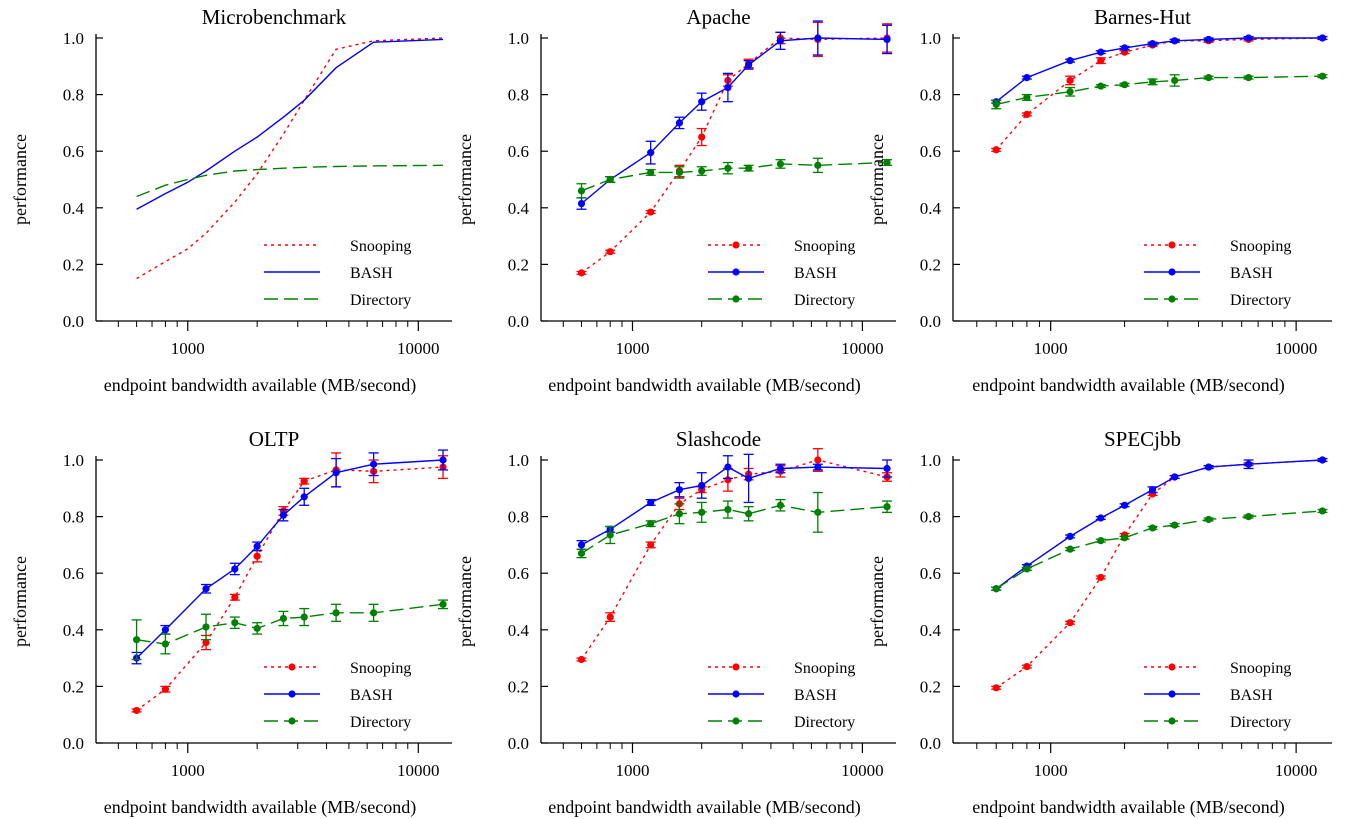  I want to click on chart-title: Apache, so click(718, 17).